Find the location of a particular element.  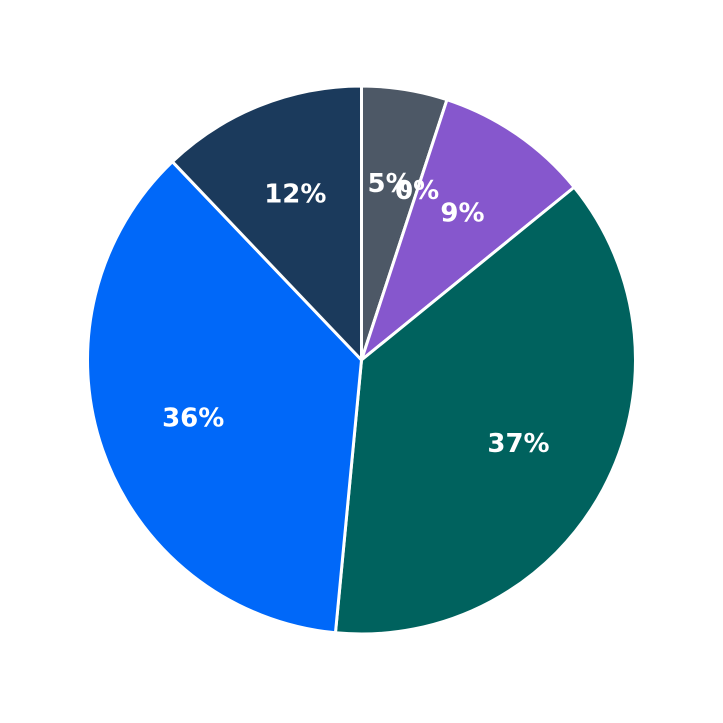

pie-slice-pct-label-3: 37% is located at coordinates (518, 444).